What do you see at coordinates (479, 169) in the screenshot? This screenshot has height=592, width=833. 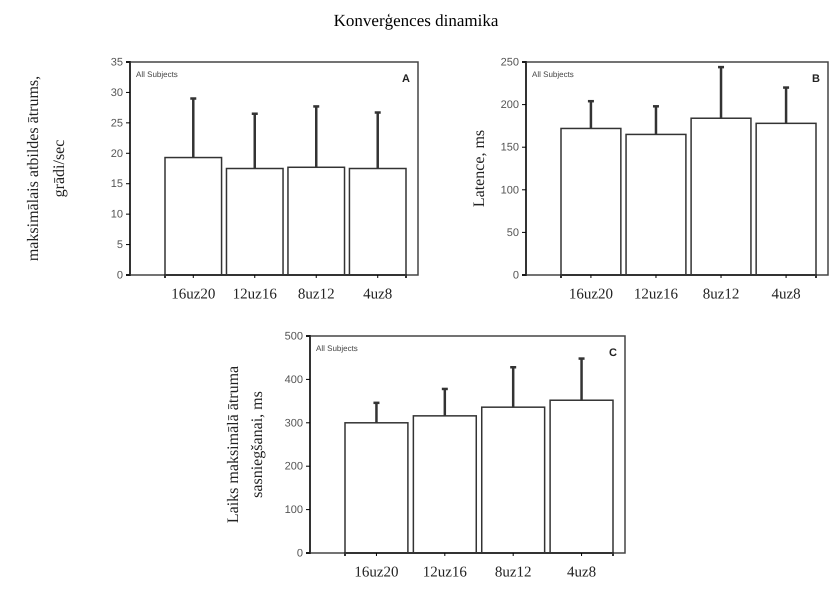 I see `y-axis-title: Latence, ms` at bounding box center [479, 169].